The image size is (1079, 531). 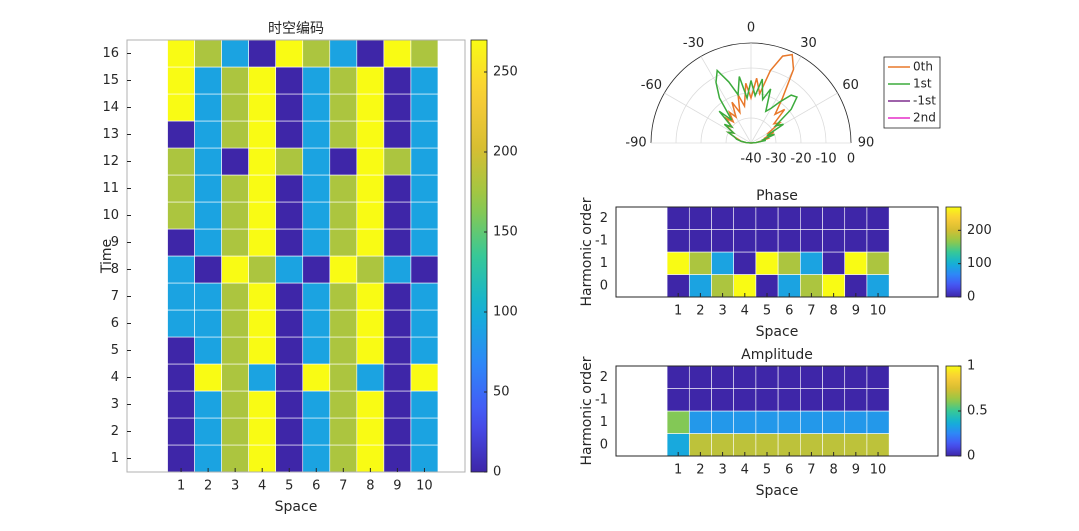 What do you see at coordinates (370, 486) in the screenshot?
I see `x-tick-label: 8` at bounding box center [370, 486].